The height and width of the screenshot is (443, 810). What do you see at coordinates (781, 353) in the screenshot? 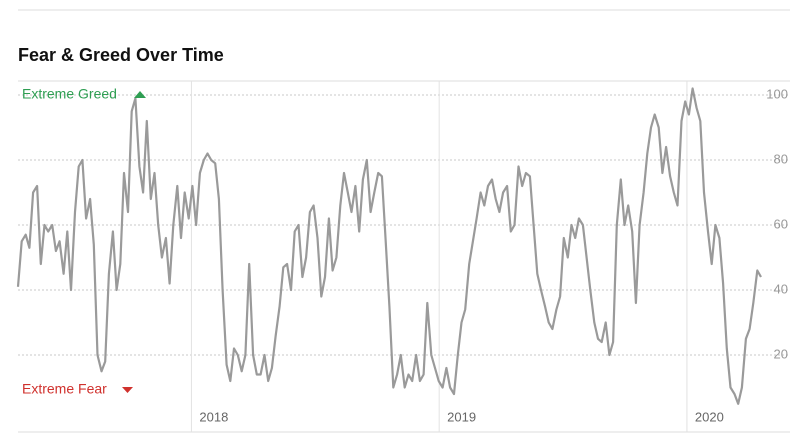
I see `y-tick-label: 20` at bounding box center [781, 353].